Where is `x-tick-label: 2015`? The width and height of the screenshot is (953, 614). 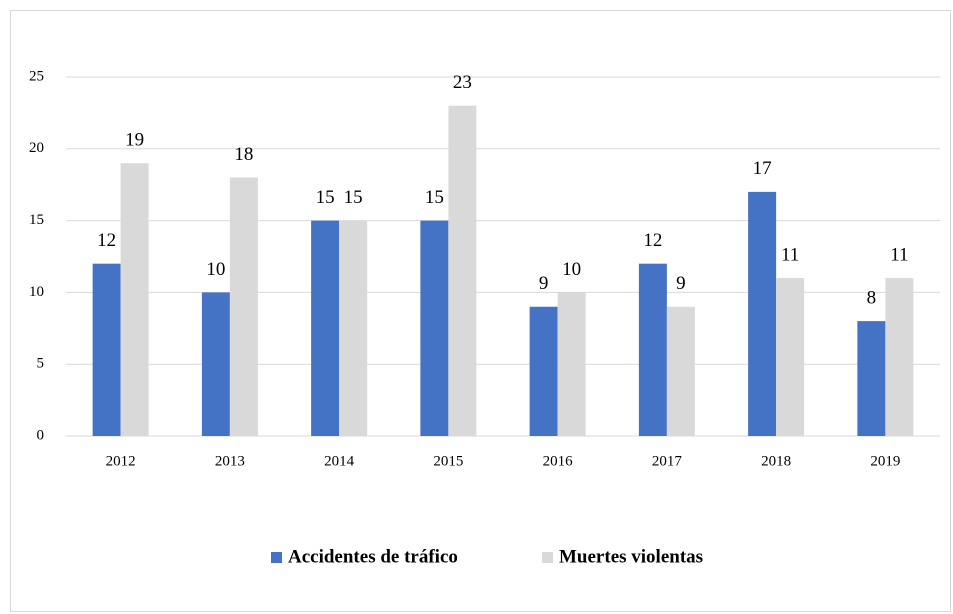
x-tick-label: 2015 is located at coordinates (448, 461).